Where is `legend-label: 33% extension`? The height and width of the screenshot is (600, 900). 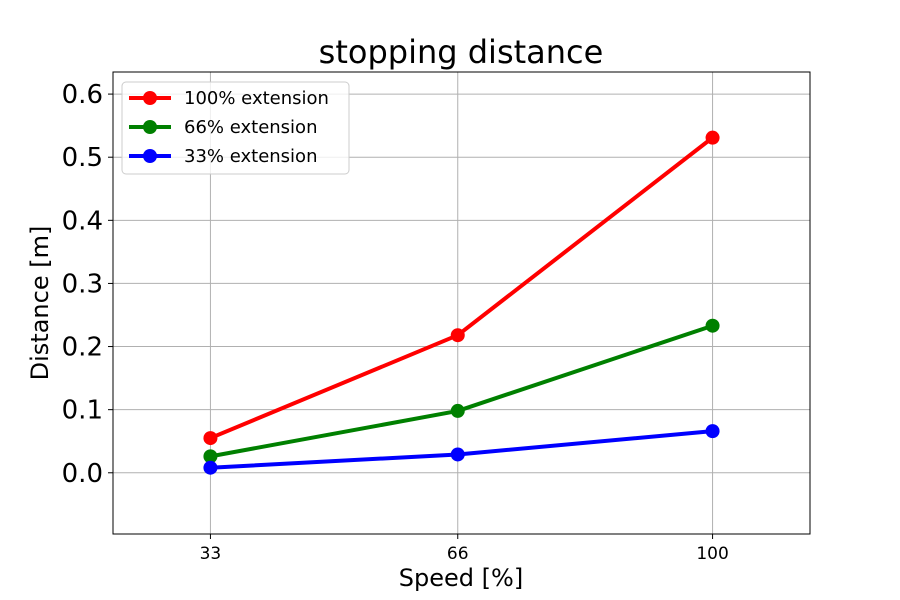
legend-label: 33% extension is located at coordinates (250, 156).